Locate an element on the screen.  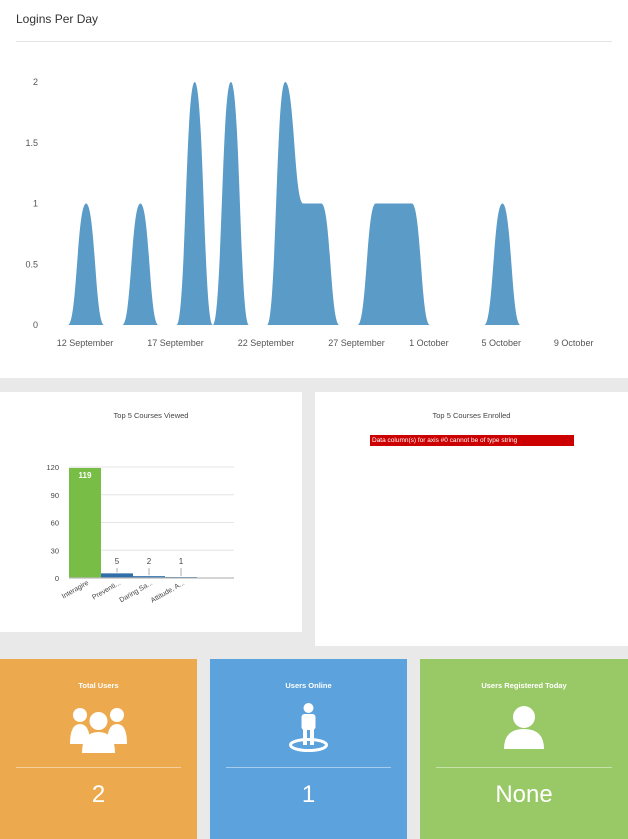
courses-enrolled-title: Top 5 Courses Enrolled is located at coordinates (471, 415).